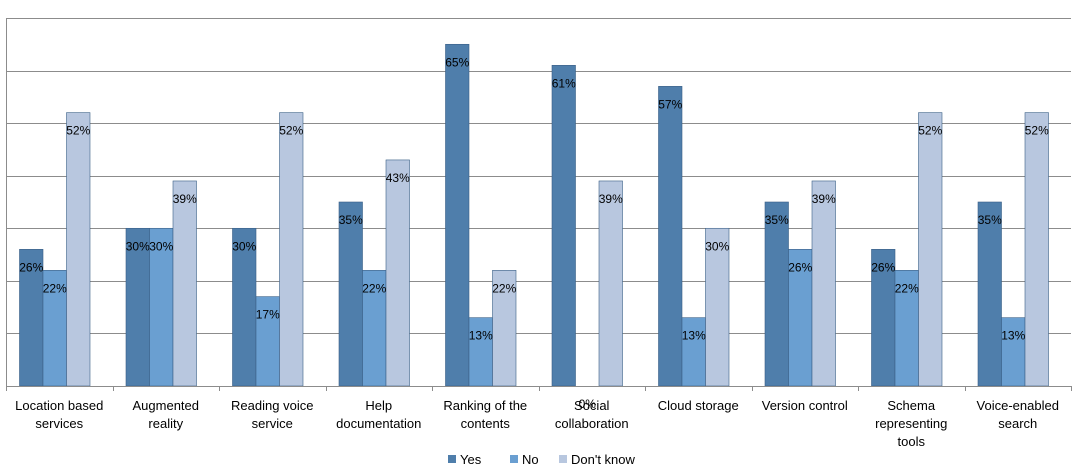 The height and width of the screenshot is (469, 1076). What do you see at coordinates (166, 414) in the screenshot?
I see `category-label: Augmented reality` at bounding box center [166, 414].